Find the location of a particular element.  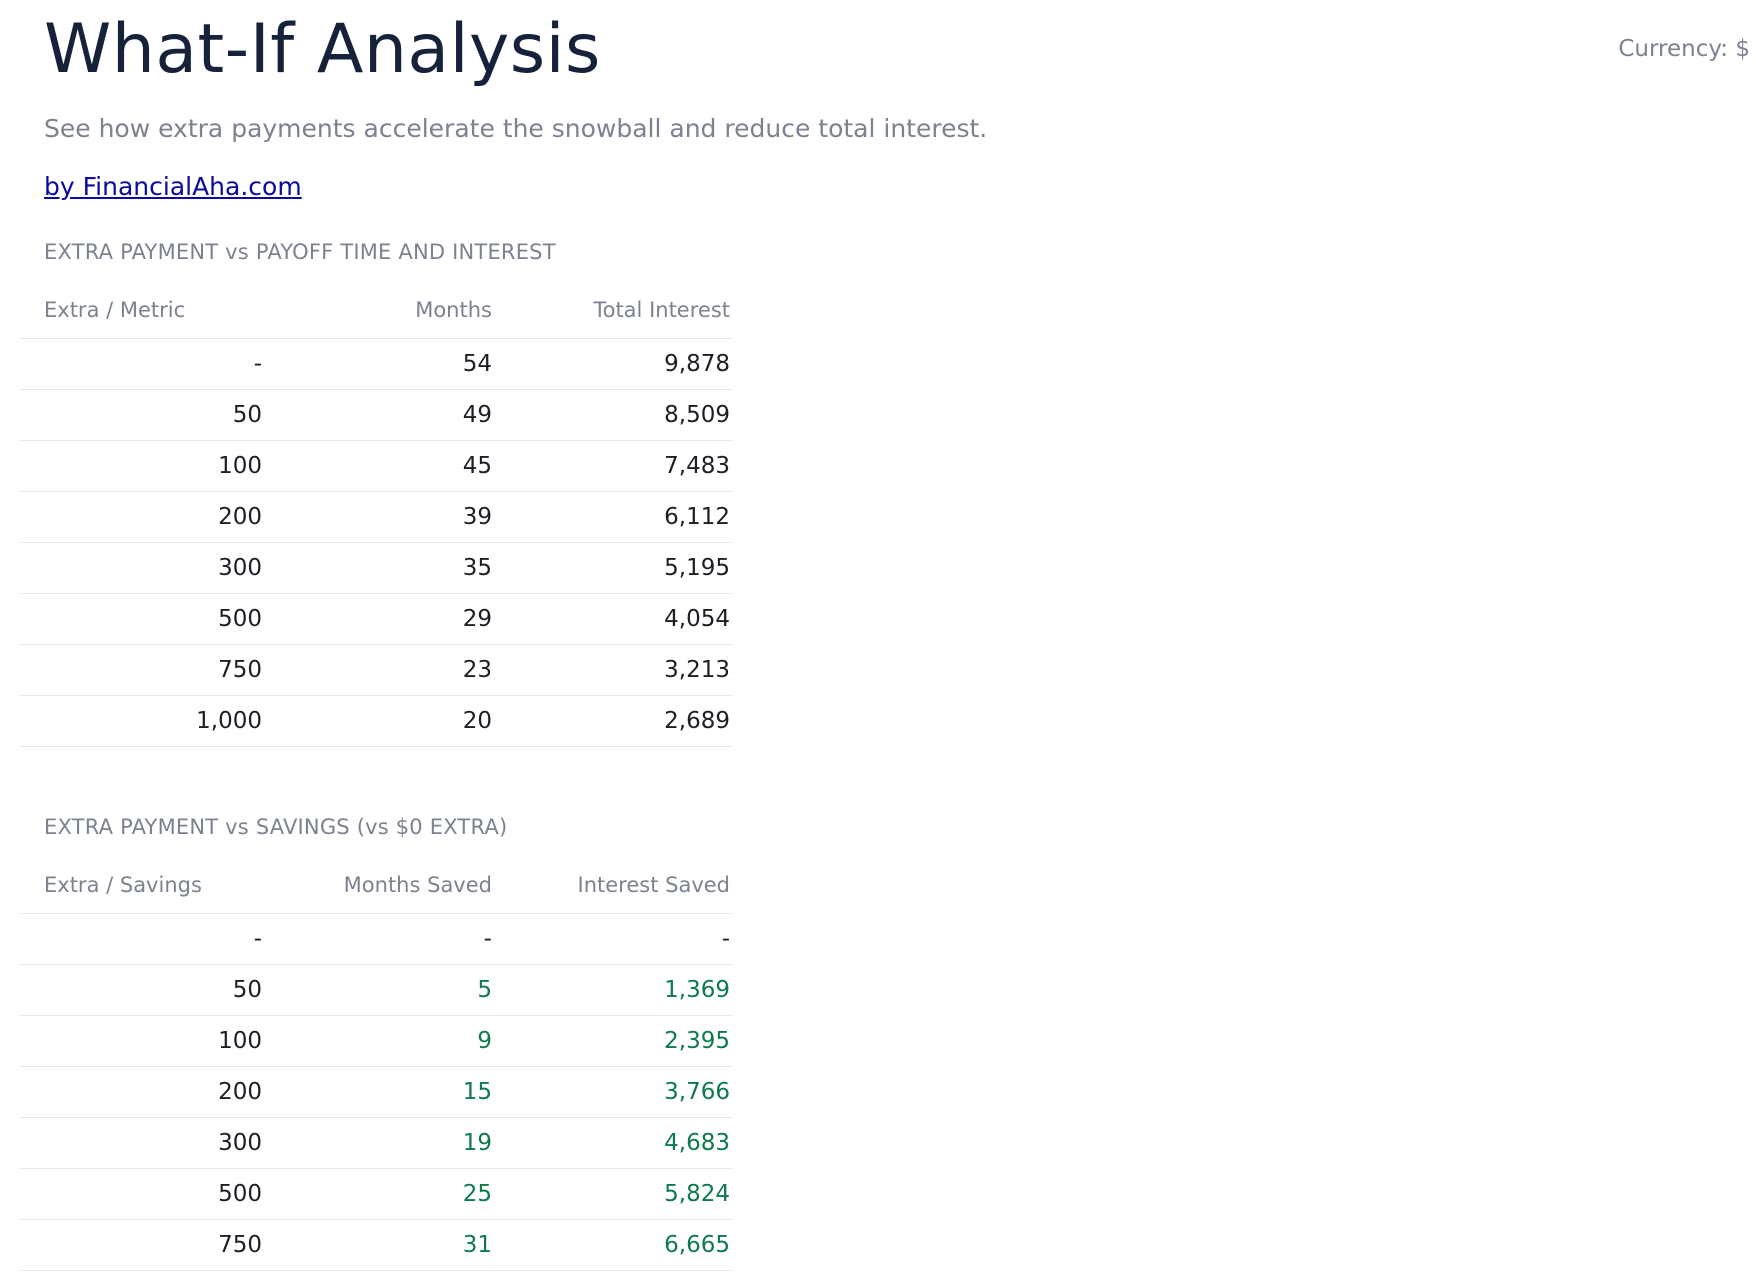

table-row: - 54 9,878 is located at coordinates (376, 364).